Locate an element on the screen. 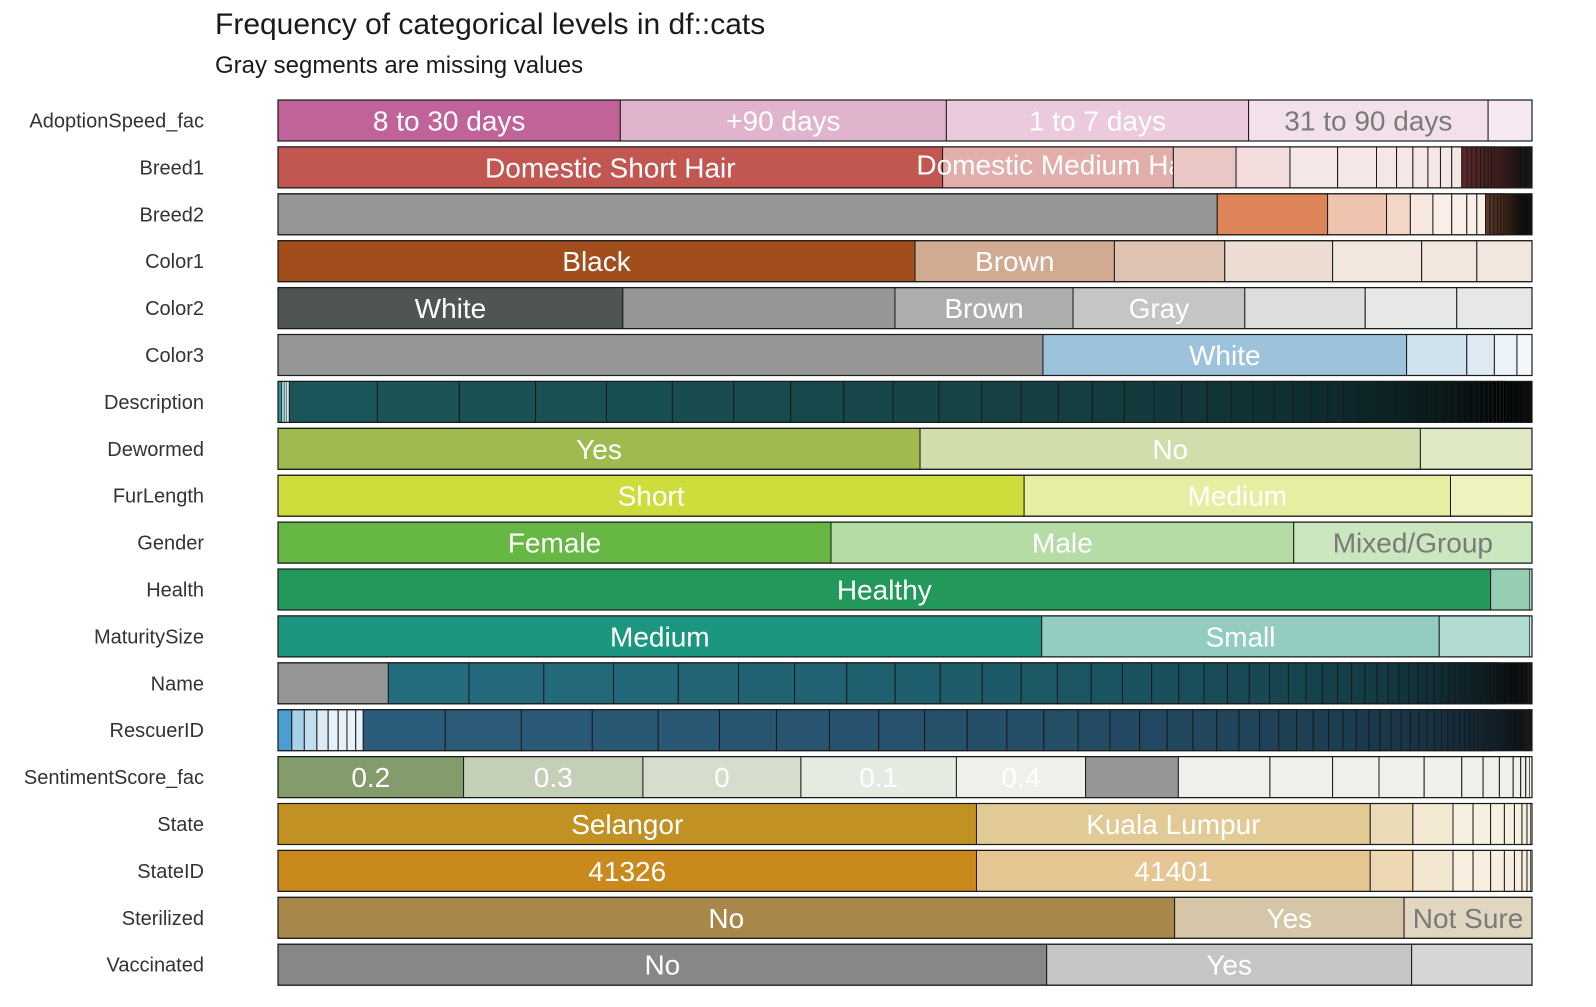  bar-outline-breed2 is located at coordinates (905, 214).